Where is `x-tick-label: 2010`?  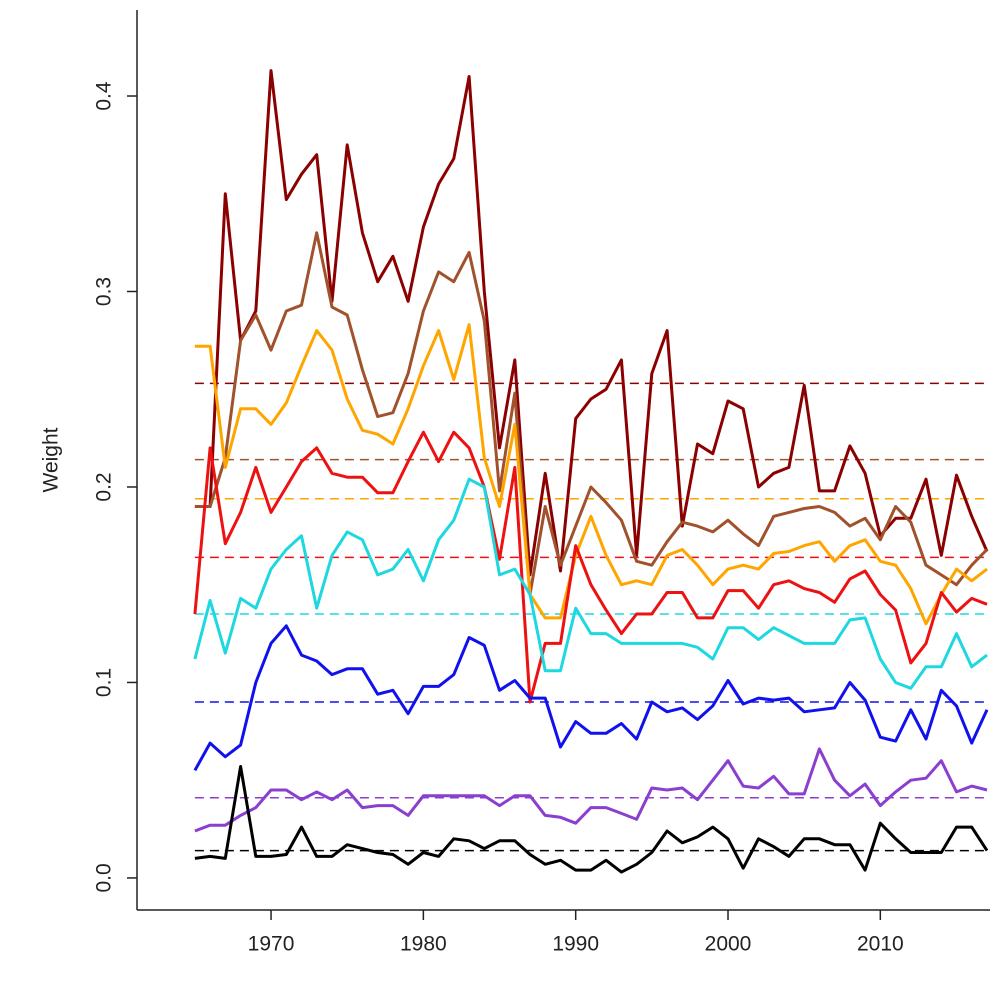
x-tick-label: 2010 is located at coordinates (880, 944).